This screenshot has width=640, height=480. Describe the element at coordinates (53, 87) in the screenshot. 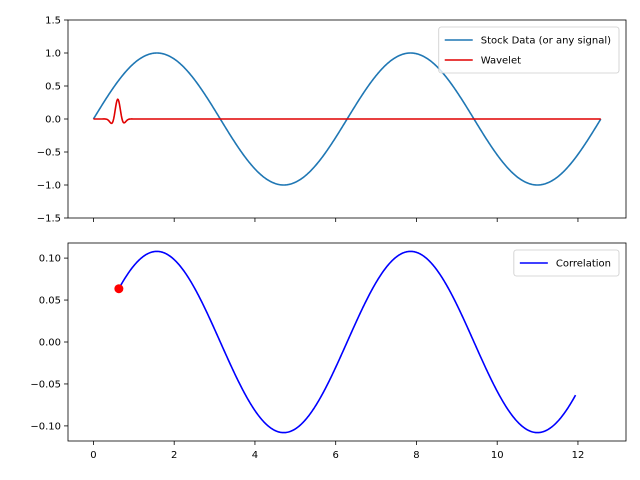

I see `y-tick-label: 0.5` at that location.